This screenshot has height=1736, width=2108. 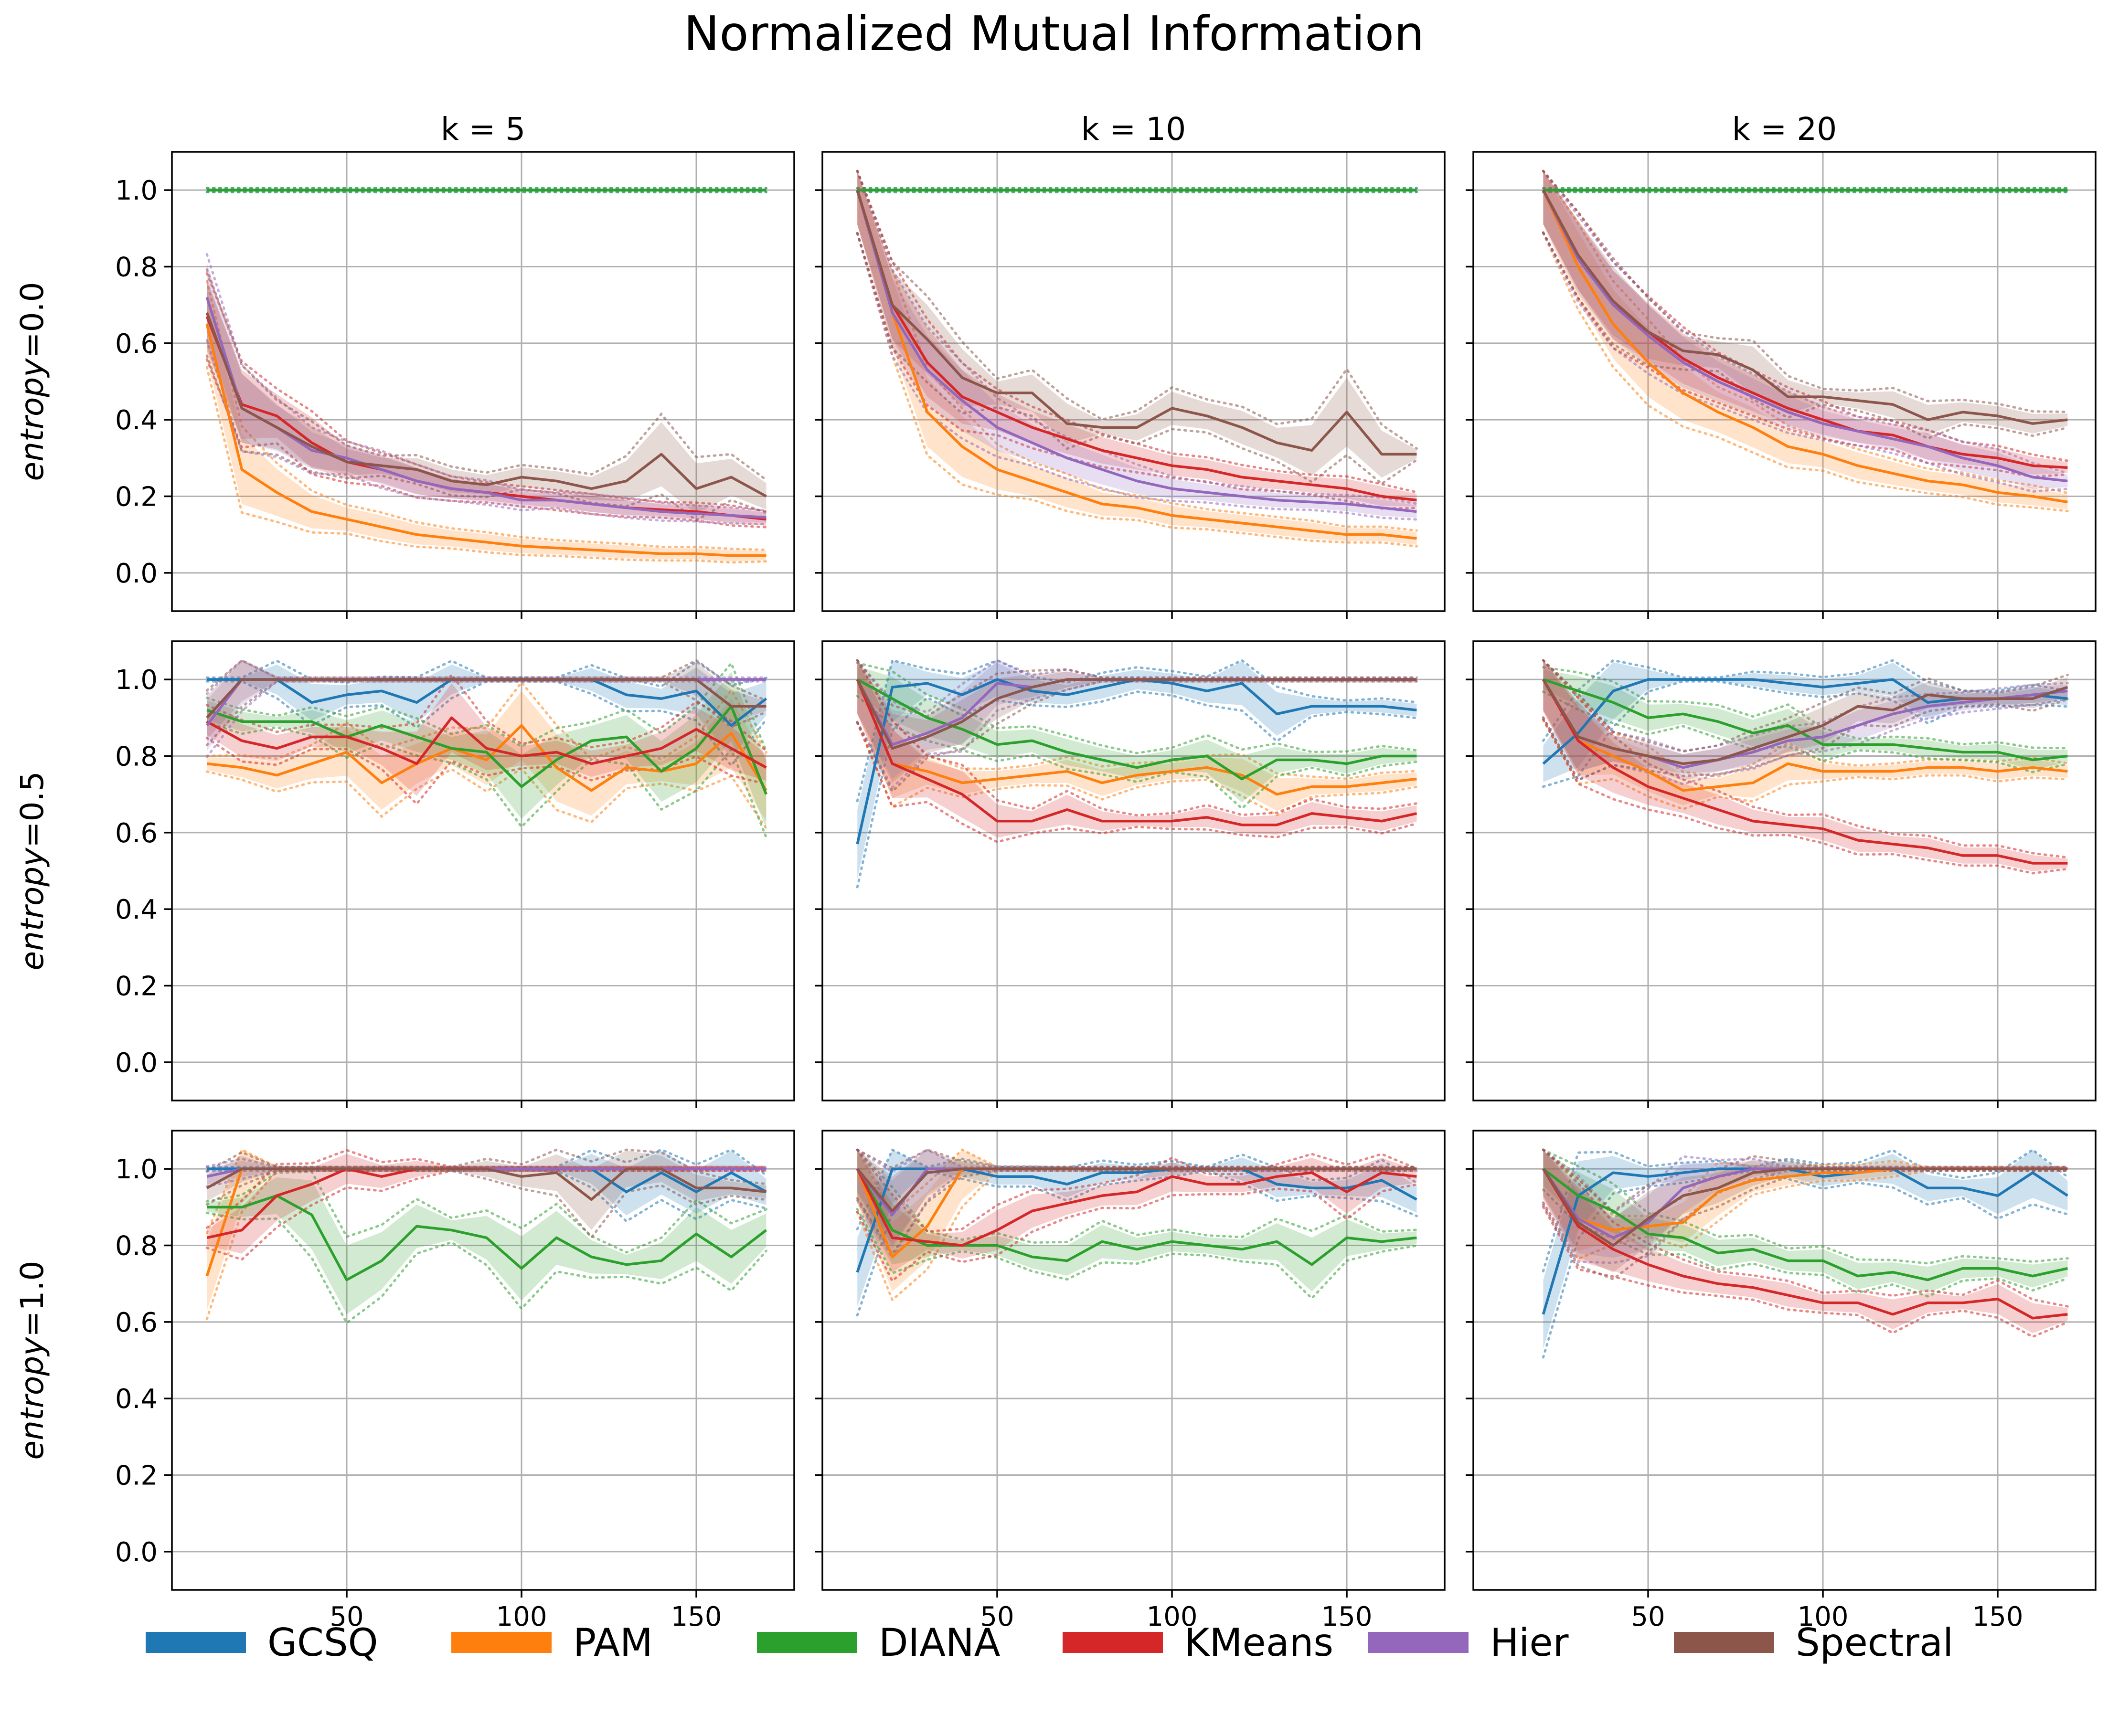 I want to click on band-diana, so click(x=1137, y=1221).